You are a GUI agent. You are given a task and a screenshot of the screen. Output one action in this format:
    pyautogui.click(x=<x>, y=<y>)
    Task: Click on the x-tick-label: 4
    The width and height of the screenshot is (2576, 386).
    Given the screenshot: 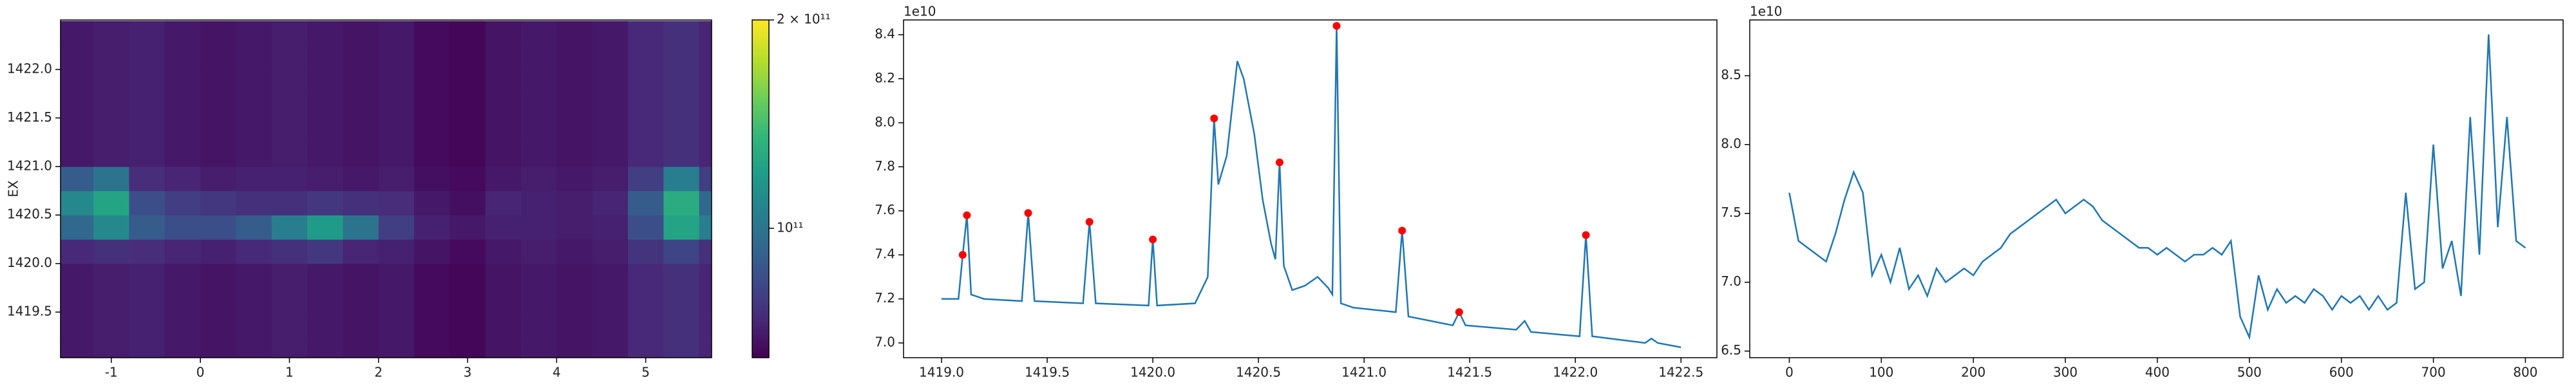 What is the action you would take?
    pyautogui.click(x=557, y=372)
    